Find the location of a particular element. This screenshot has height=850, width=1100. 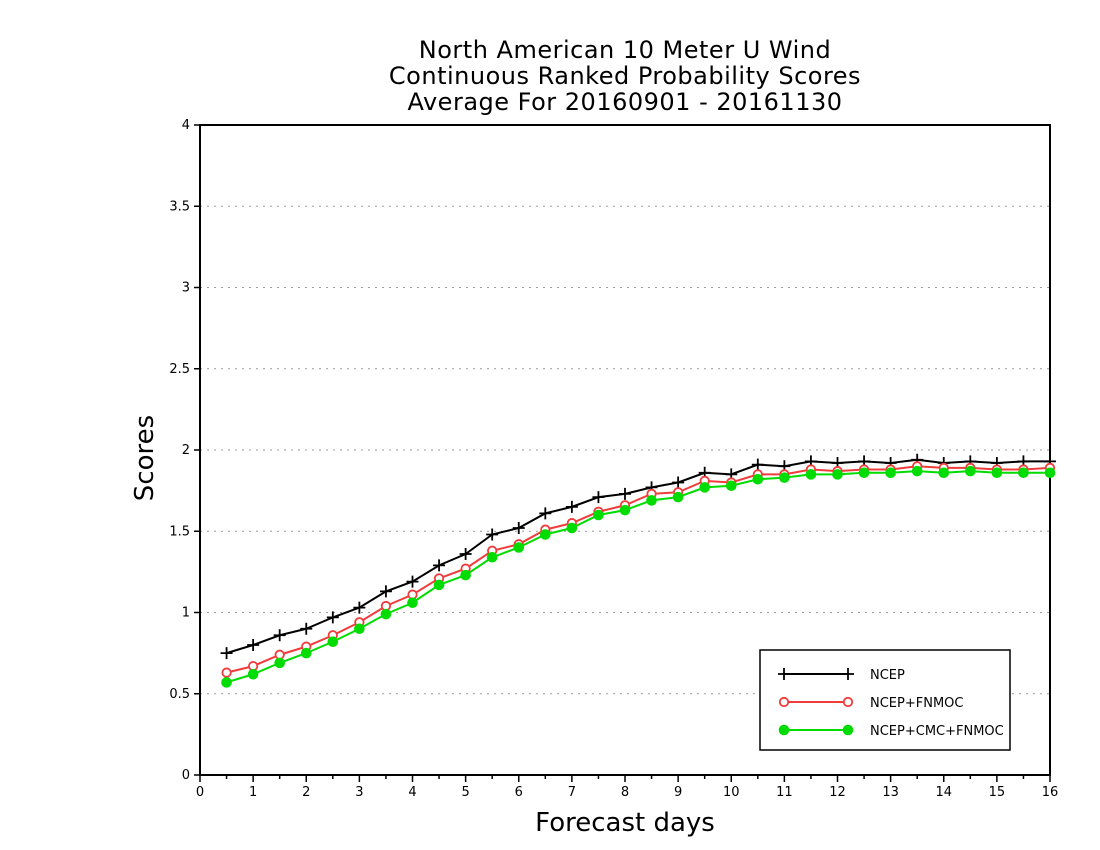

y-tick-label-5: 2.5 is located at coordinates (179, 369).